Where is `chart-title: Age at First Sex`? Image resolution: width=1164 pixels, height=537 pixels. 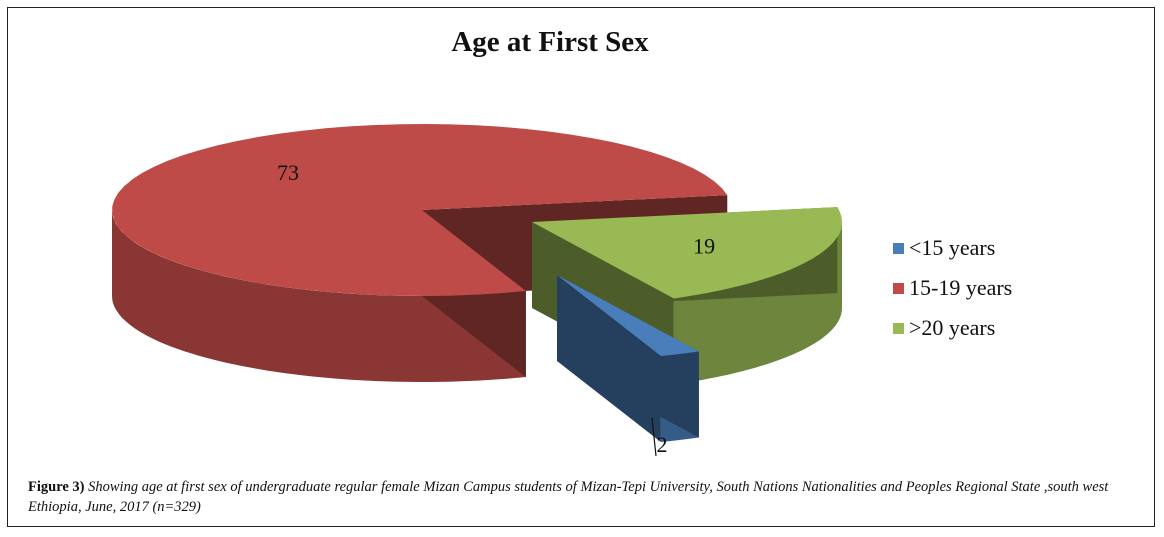
chart-title: Age at First Sex is located at coordinates (550, 42).